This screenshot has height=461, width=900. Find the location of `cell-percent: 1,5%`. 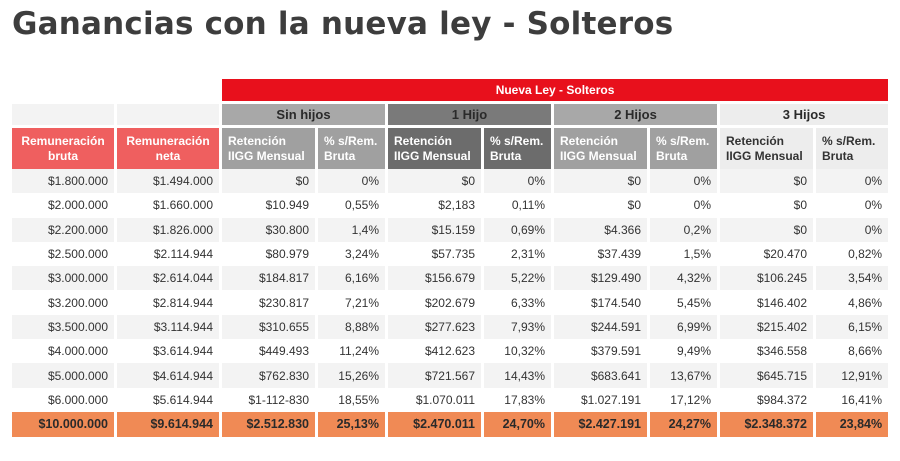

cell-percent: 1,5% is located at coordinates (685, 254).